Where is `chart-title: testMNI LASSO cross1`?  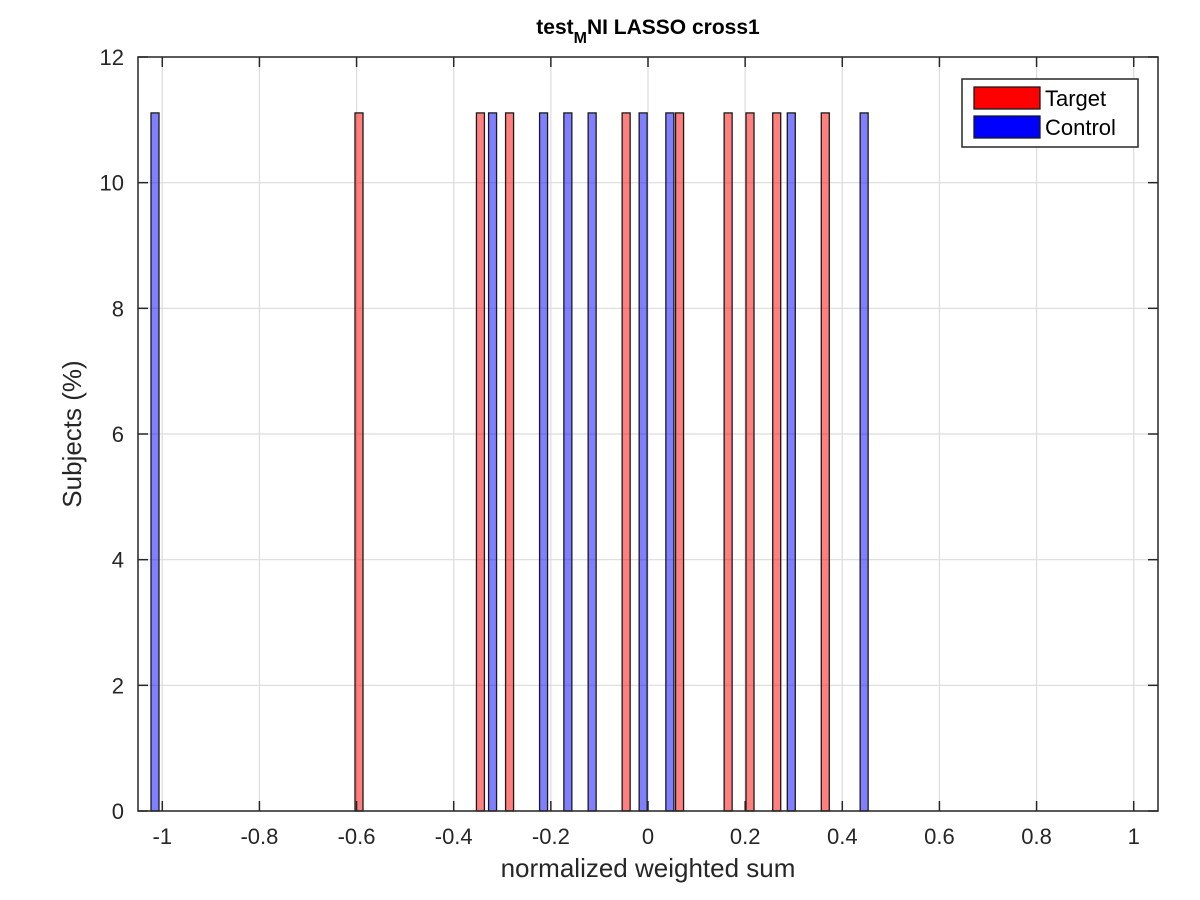
chart-title: testMNI LASSO cross1 is located at coordinates (648, 31).